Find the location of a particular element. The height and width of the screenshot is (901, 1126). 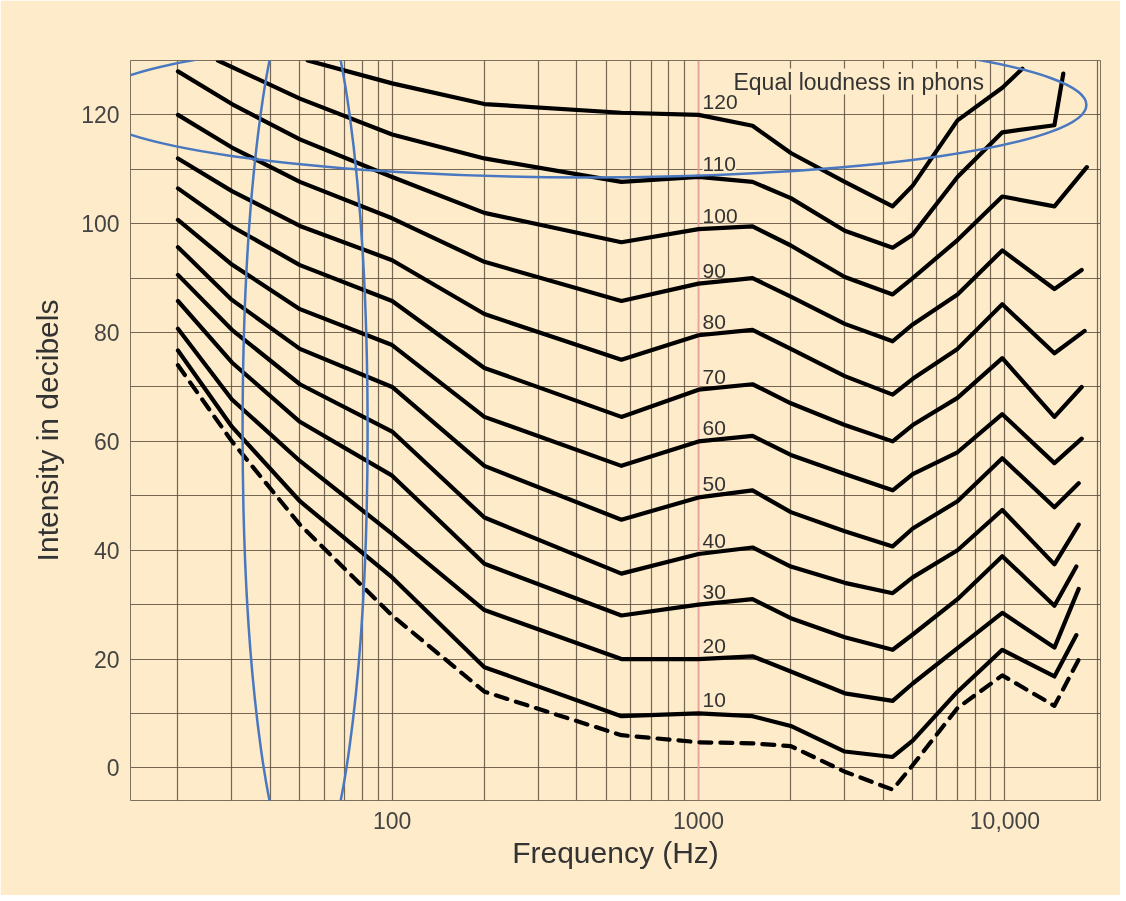

series-label: 10 is located at coordinates (714, 700).